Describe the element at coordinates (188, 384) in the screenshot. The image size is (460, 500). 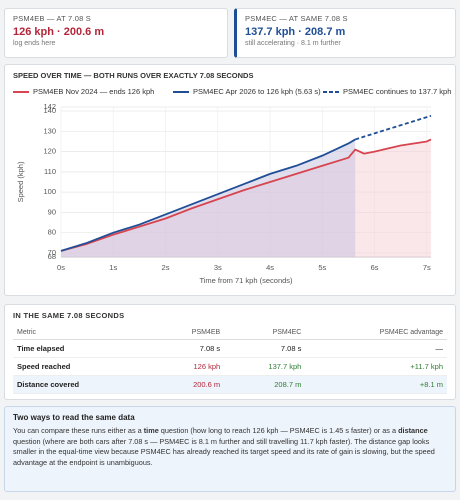
I see `cell: 200.6 m` at that location.